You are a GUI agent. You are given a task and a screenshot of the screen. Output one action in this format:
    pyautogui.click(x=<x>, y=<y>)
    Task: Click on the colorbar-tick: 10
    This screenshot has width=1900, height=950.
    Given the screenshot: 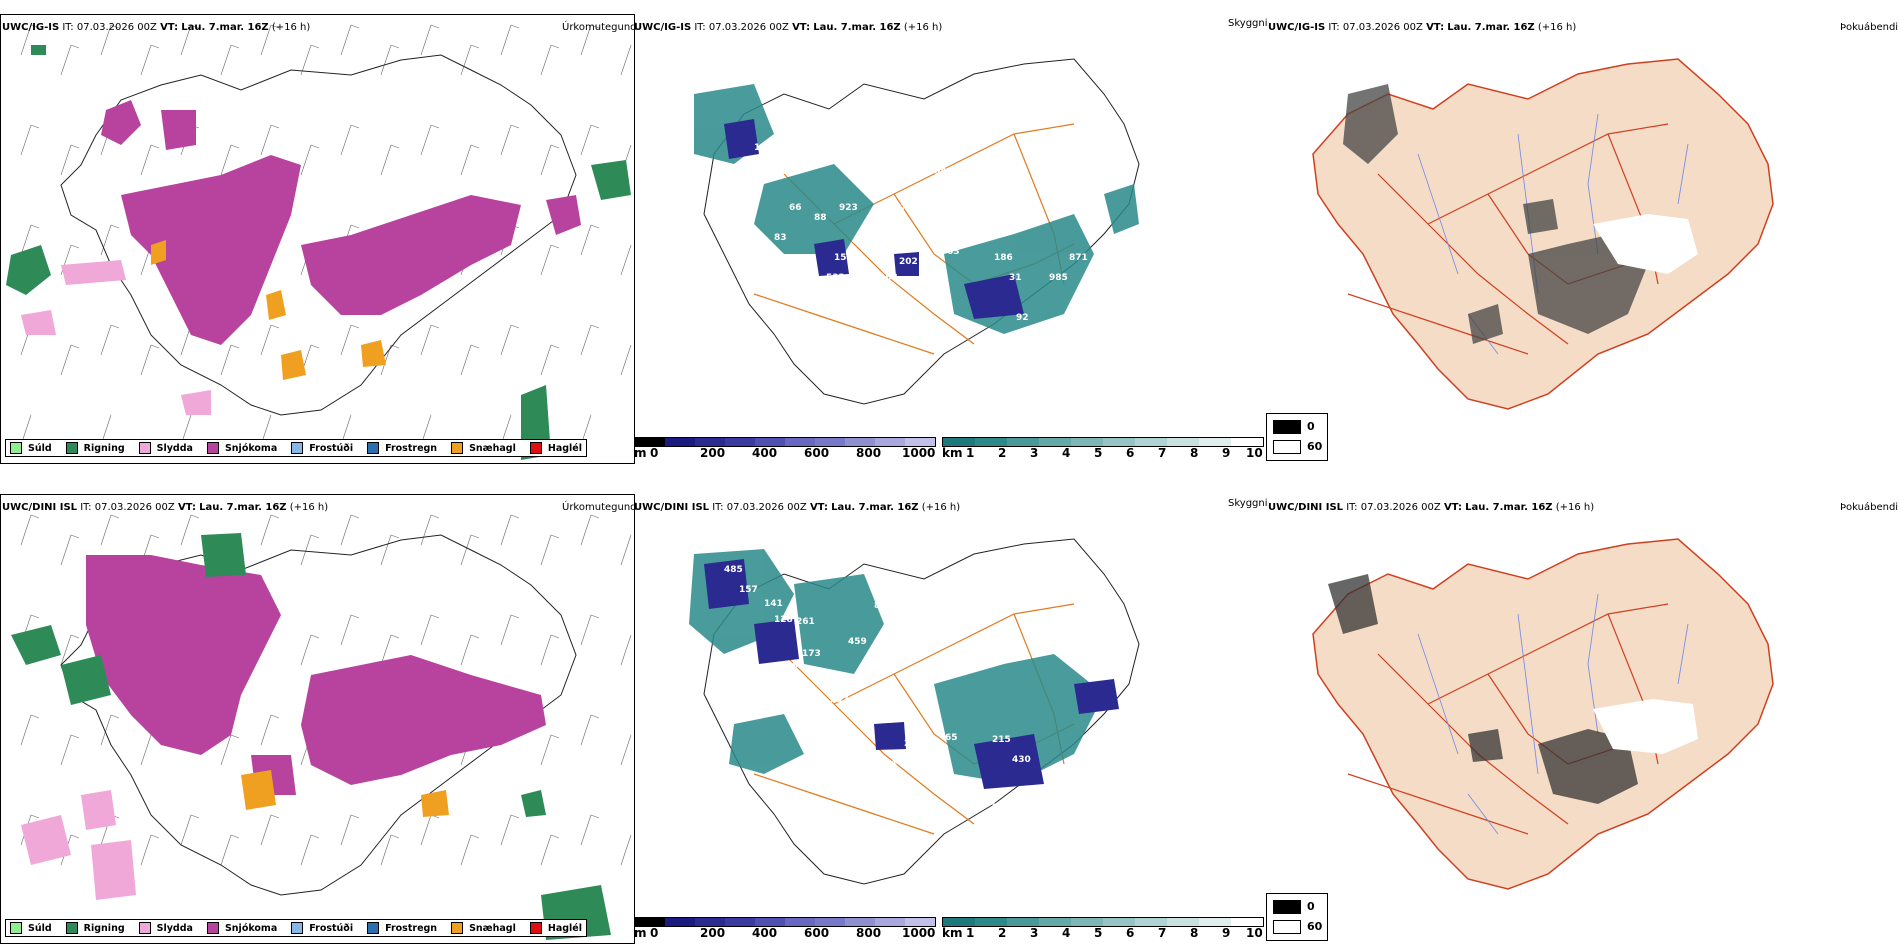 What is the action you would take?
    pyautogui.click(x=1254, y=453)
    